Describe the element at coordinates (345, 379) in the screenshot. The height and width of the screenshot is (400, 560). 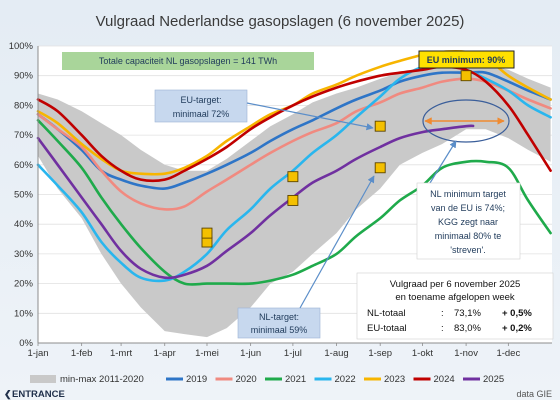
I see `legend-label-2022: 2022` at that location.